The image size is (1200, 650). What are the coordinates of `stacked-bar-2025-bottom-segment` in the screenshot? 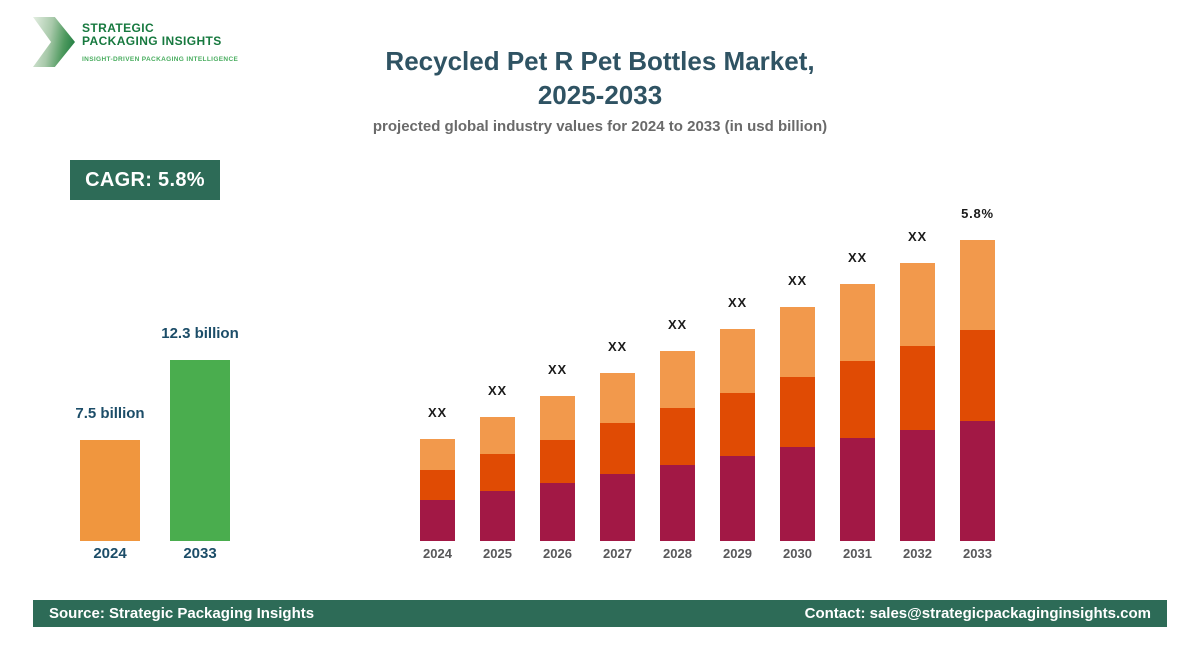 It's located at (497, 516).